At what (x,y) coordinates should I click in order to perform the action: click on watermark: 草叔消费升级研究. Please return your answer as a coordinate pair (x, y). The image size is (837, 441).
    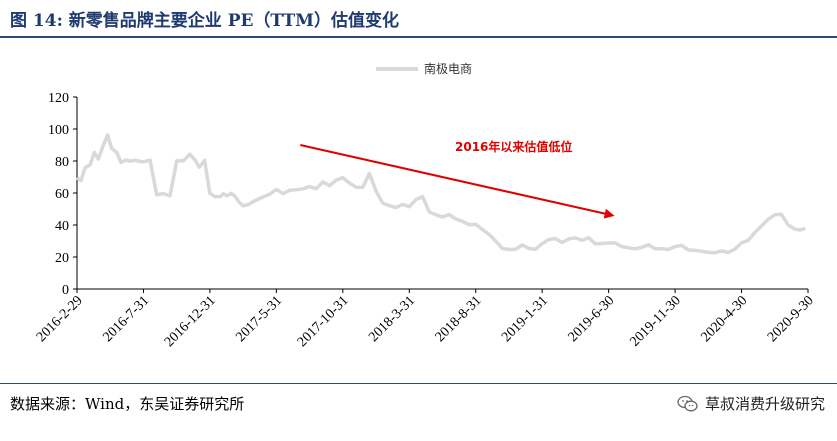
    Looking at the image, I should click on (751, 403).